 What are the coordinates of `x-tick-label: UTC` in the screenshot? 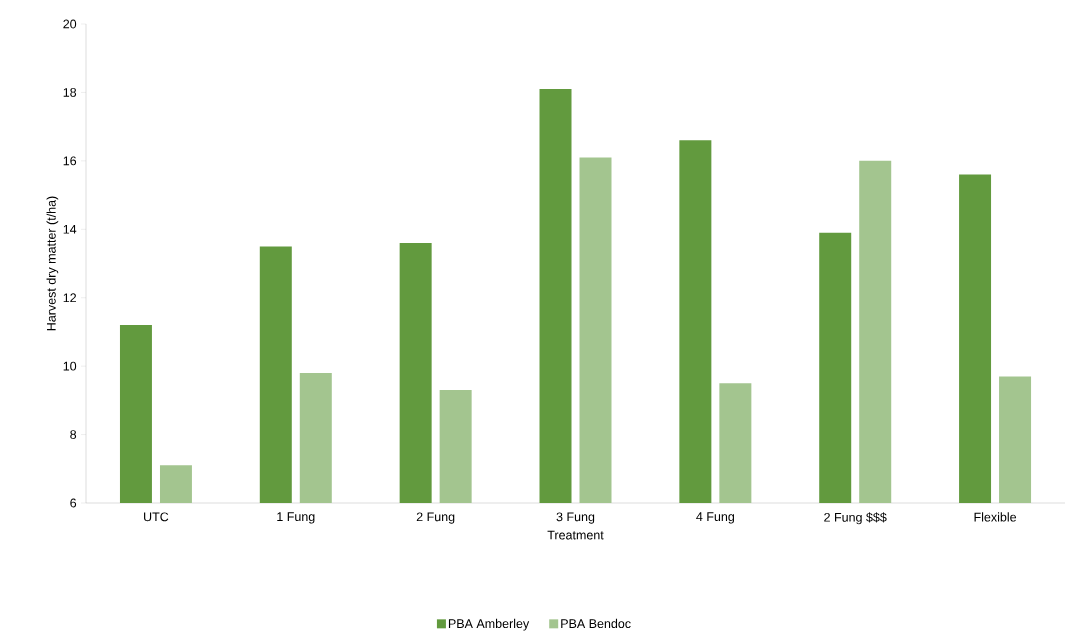 It's located at (156, 517).